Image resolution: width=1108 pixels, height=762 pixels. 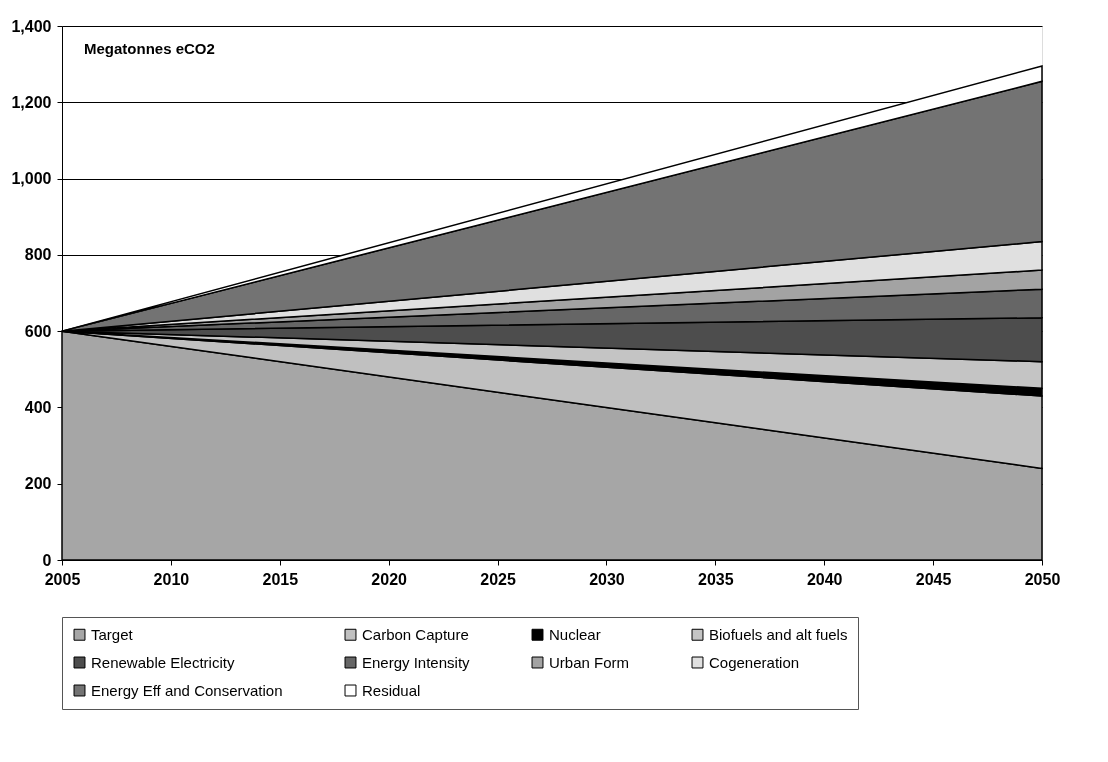 What do you see at coordinates (38, 255) in the screenshot?
I see `y-tick-label: 800` at bounding box center [38, 255].